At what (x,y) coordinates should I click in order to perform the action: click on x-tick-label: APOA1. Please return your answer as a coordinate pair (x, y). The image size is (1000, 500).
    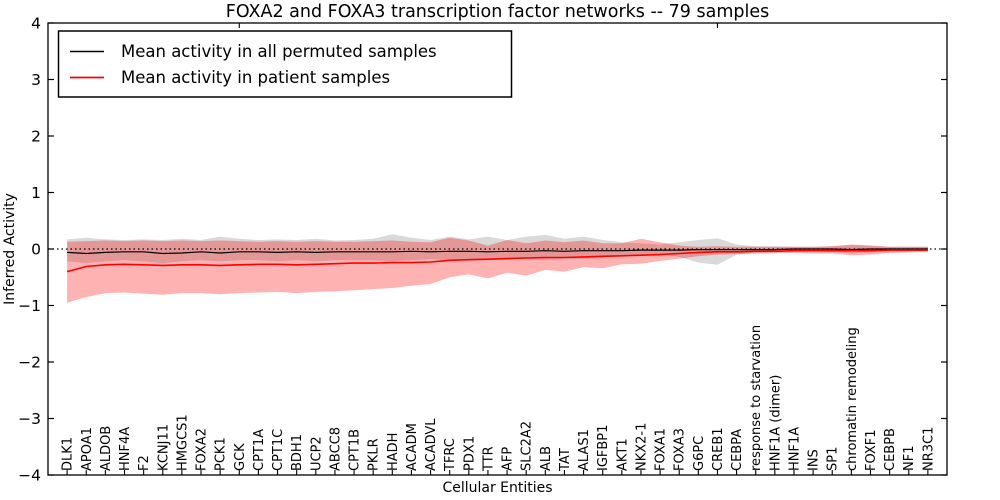
    Looking at the image, I should click on (87, 449).